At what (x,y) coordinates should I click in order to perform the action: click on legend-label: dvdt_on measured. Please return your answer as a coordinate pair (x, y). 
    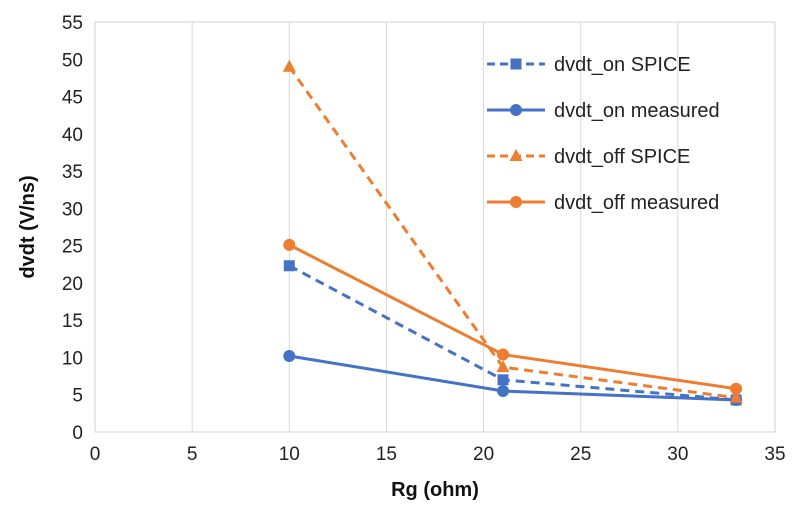
    Looking at the image, I should click on (637, 111).